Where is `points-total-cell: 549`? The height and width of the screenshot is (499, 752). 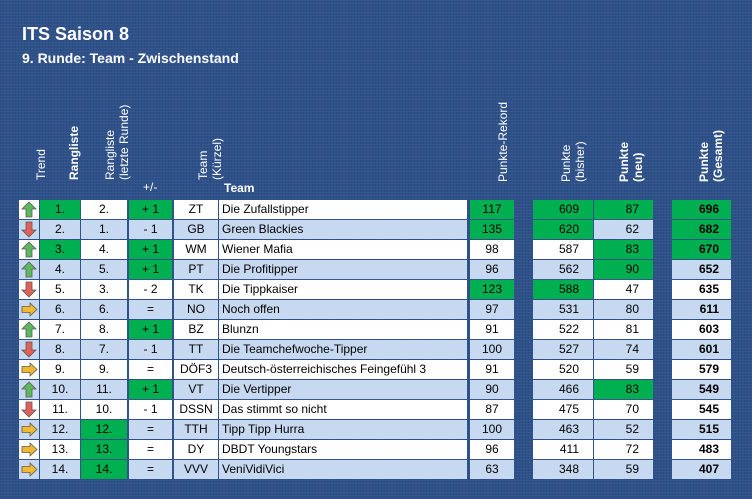
points-total-cell: 549 is located at coordinates (701, 389).